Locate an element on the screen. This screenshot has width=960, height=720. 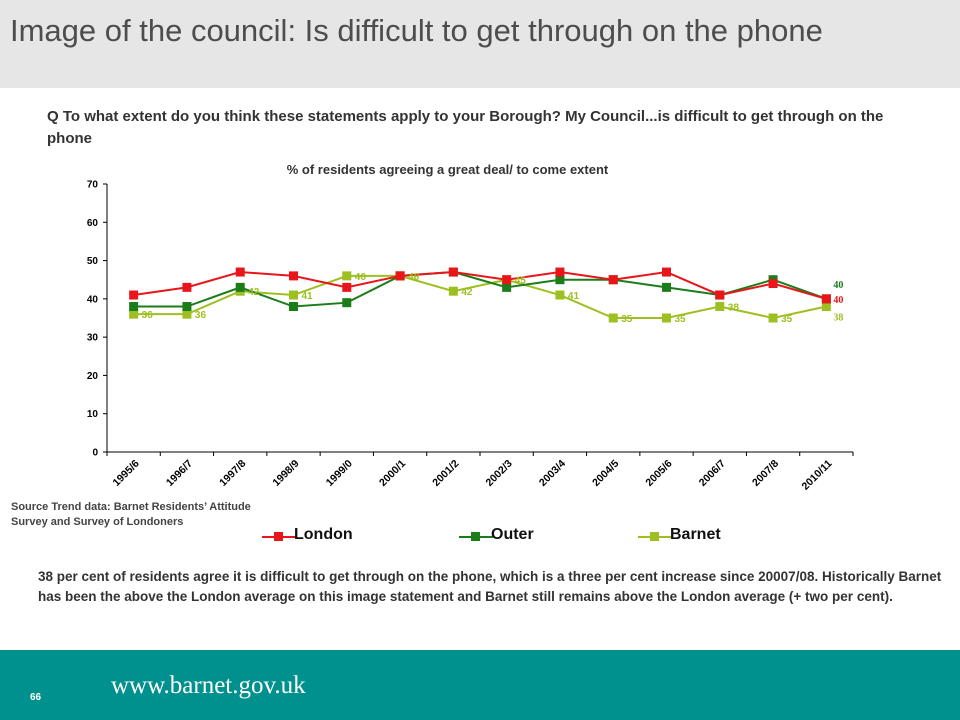
x-tick-label: 2005/6 is located at coordinates (658, 473).